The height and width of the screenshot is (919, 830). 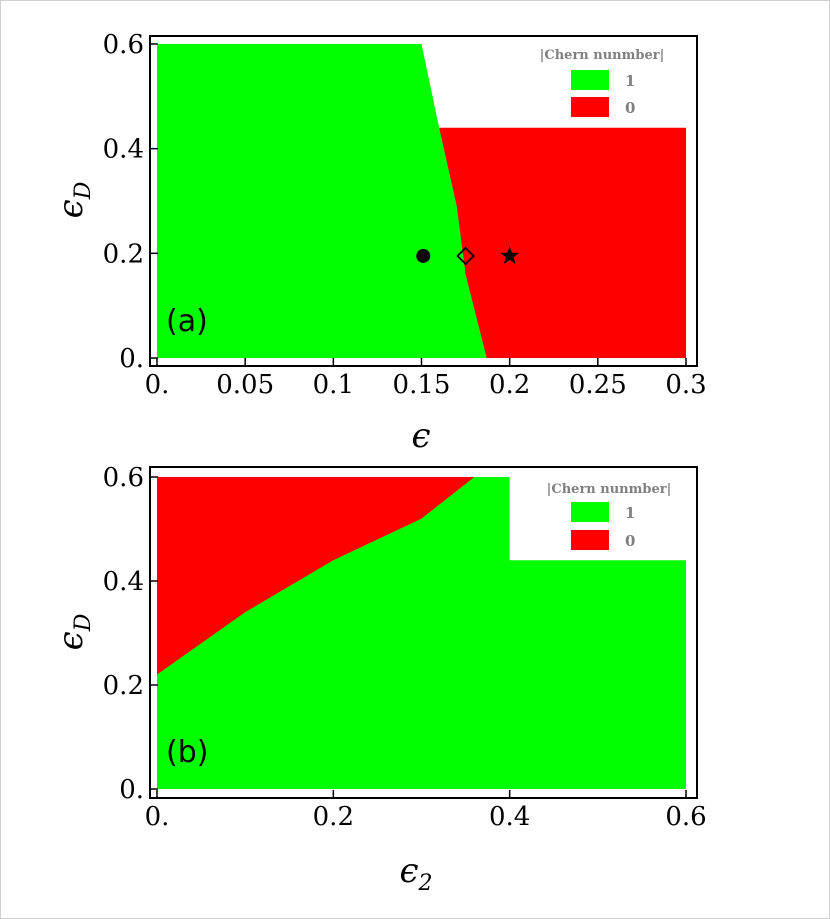 What do you see at coordinates (423, 255) in the screenshot?
I see `marker-filled-circle` at bounding box center [423, 255].